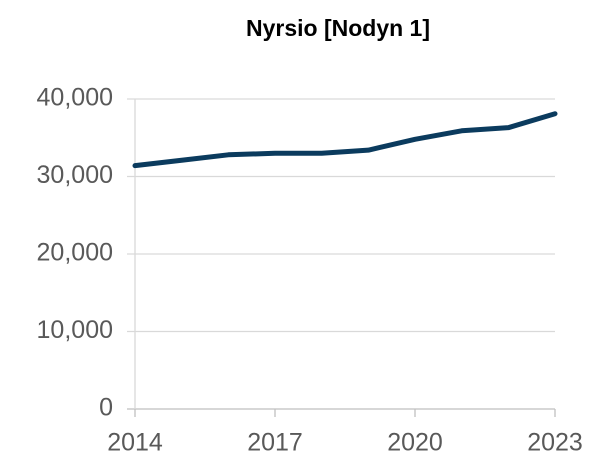 This screenshot has width=592, height=459. I want to click on y-tick-label: 0, so click(106, 408).